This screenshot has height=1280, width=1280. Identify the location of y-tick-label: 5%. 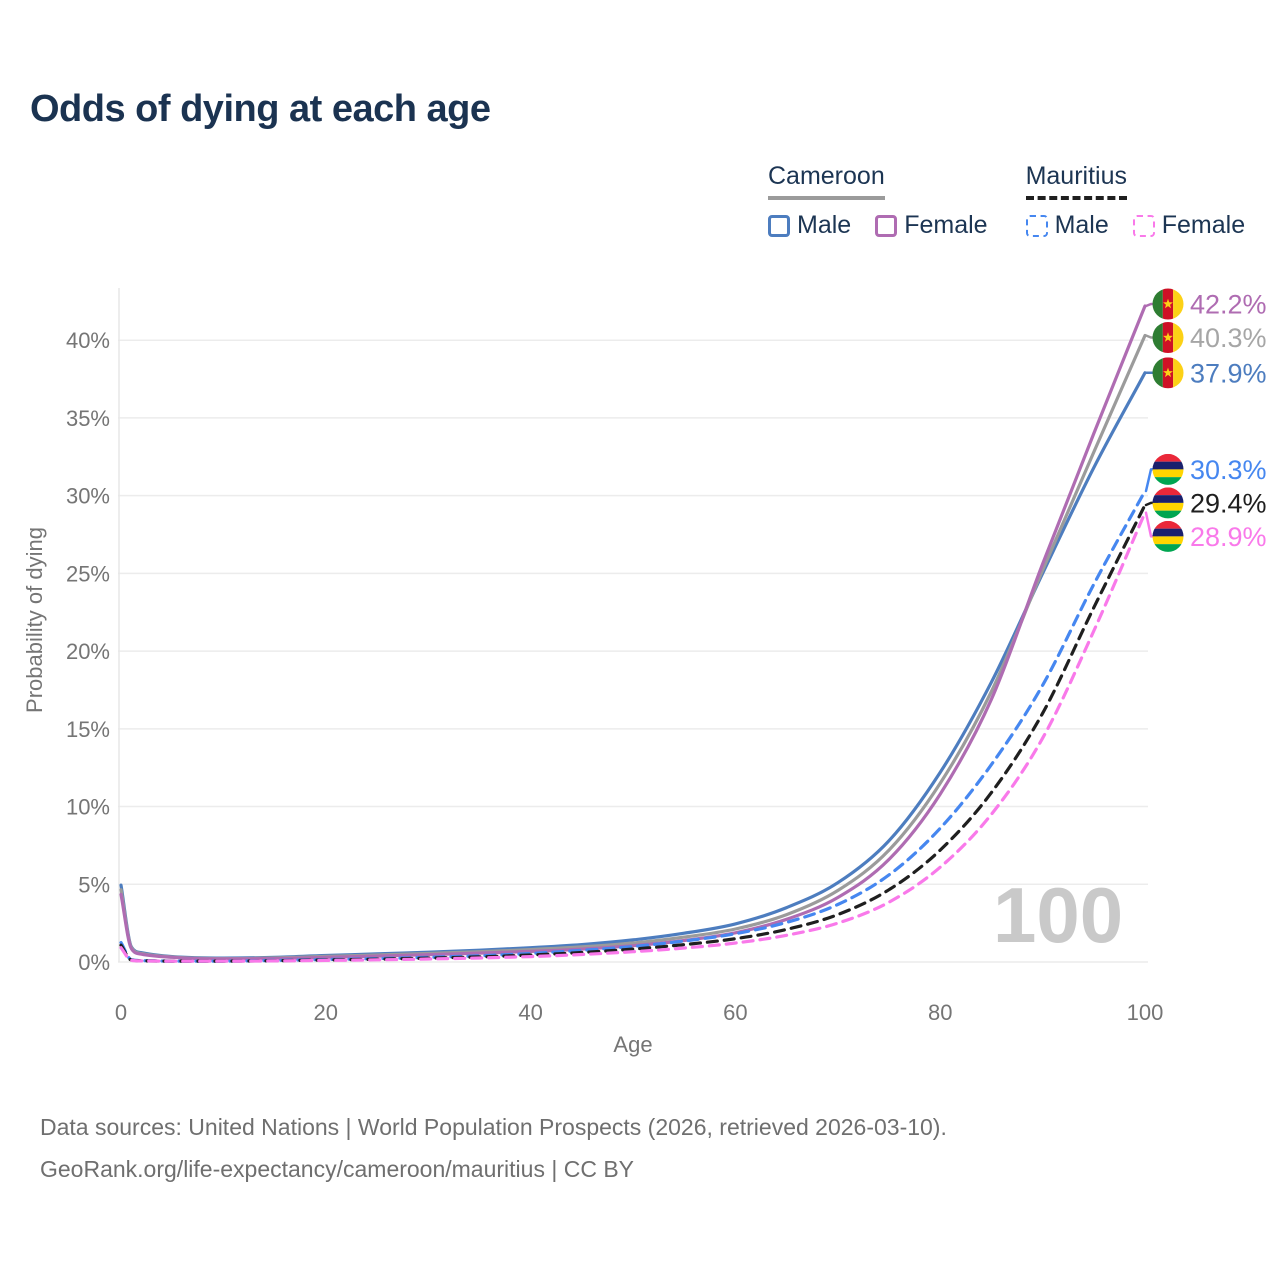
(94, 884).